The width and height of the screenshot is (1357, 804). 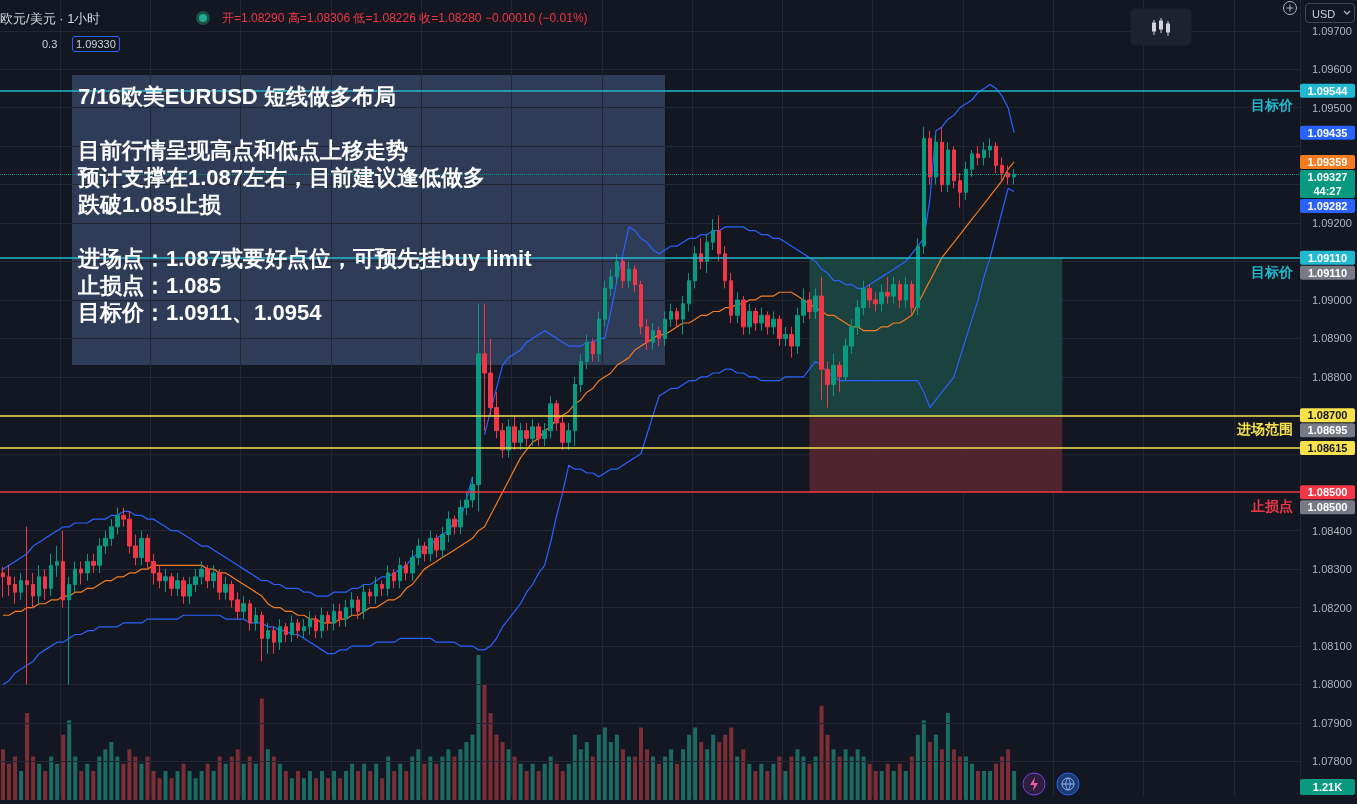 What do you see at coordinates (1332, 684) in the screenshot?
I see `y-tick-label: 1.08000` at bounding box center [1332, 684].